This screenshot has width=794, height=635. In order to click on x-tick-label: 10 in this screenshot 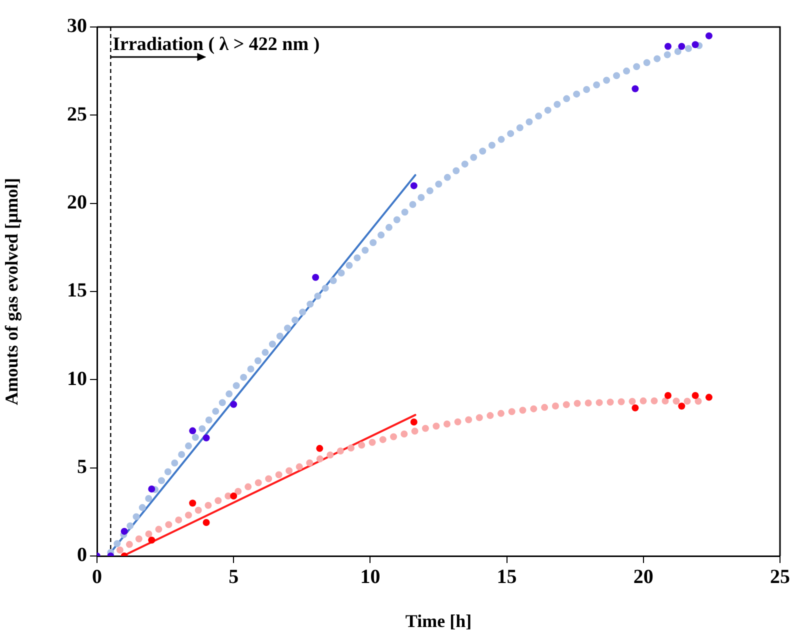, I will do `click(370, 577)`.